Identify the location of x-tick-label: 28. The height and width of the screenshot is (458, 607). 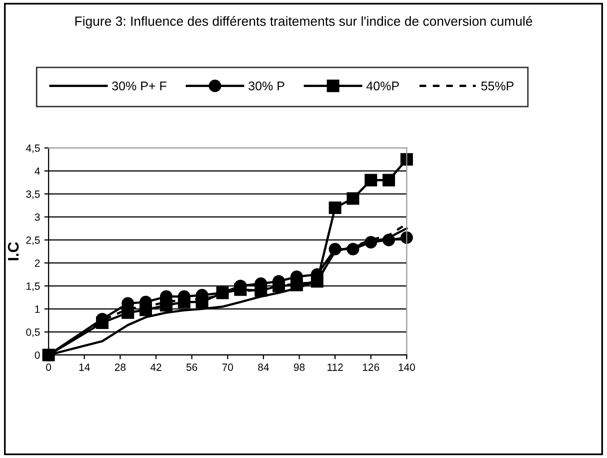
(120, 367).